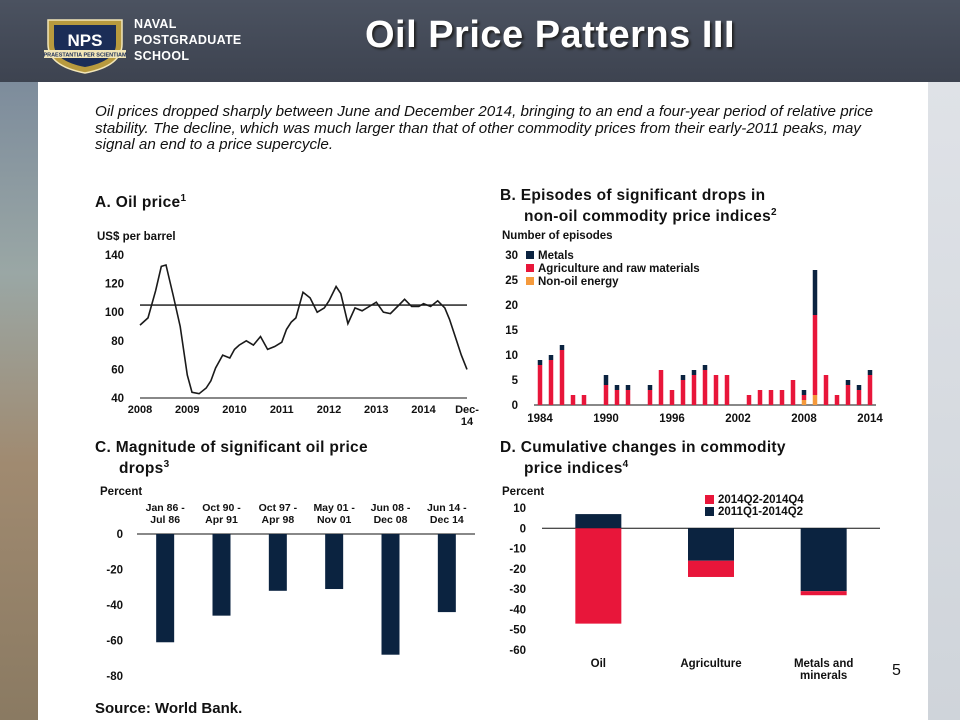  I want to click on panel-c-title-line2: drops3, so click(231, 466).